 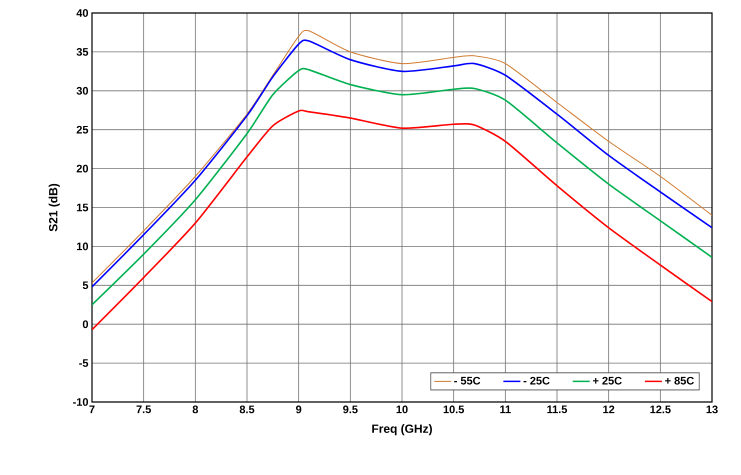 I want to click on y-tick-label: 5, so click(x=85, y=285).